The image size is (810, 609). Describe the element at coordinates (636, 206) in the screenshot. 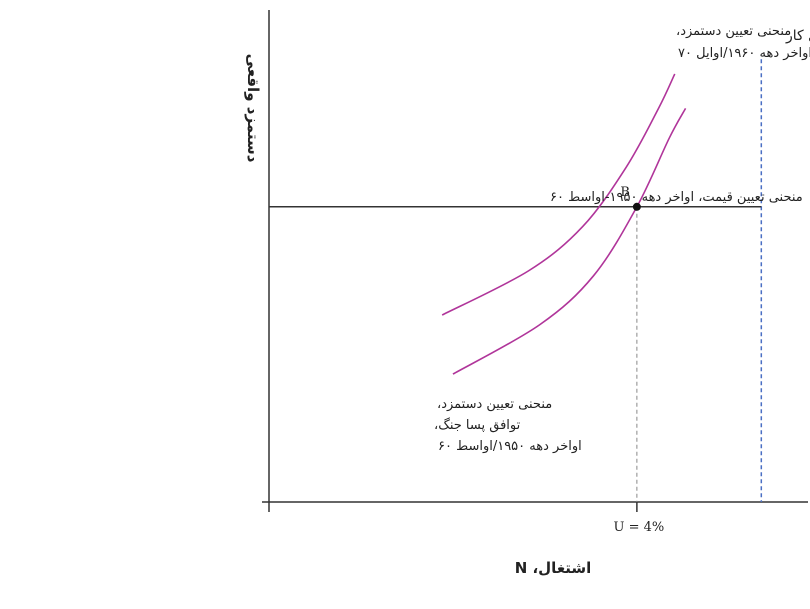

I see `point-b-marker` at that location.